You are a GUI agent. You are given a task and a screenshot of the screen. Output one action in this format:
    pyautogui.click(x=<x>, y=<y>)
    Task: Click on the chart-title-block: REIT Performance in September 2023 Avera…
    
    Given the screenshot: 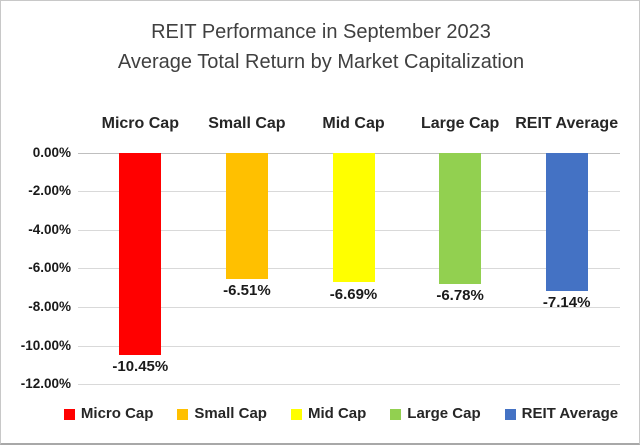 What is the action you would take?
    pyautogui.click(x=320, y=47)
    